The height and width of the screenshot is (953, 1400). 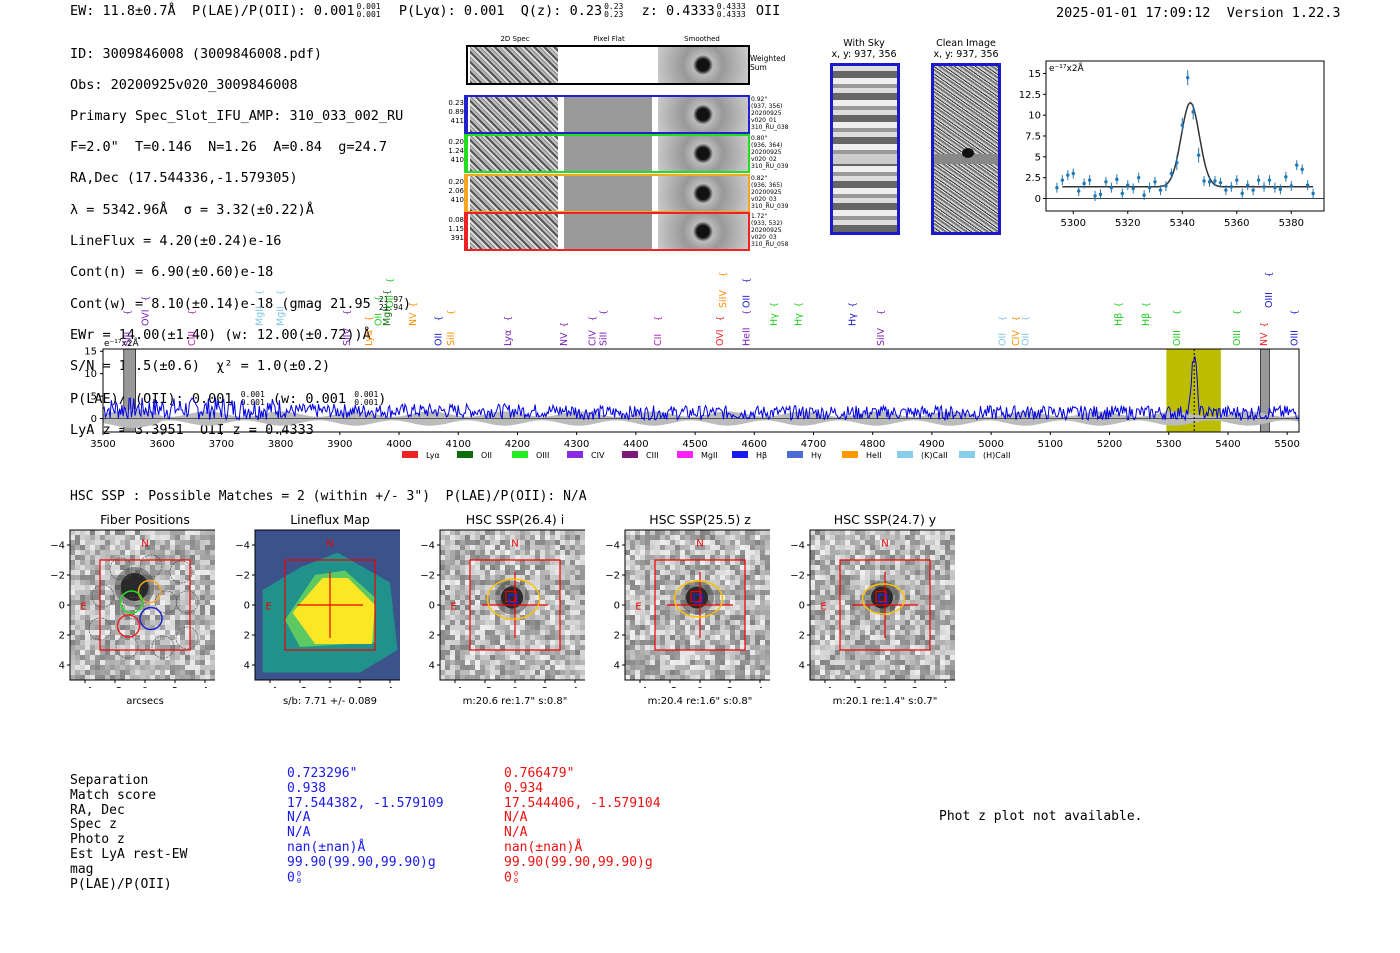 What do you see at coordinates (184, 84) in the screenshot?
I see `info-obs: Obs: 20200925v020_3009846008` at bounding box center [184, 84].